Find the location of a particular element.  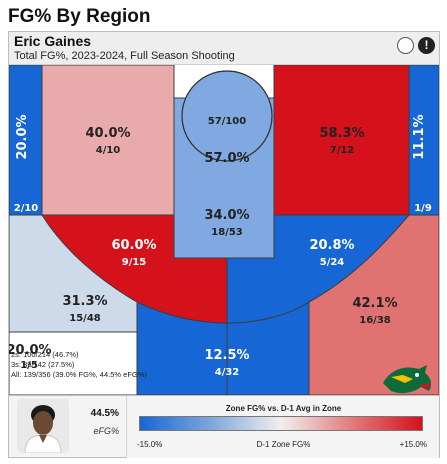

zone-right-elbow-mid is located at coordinates (318, 269).